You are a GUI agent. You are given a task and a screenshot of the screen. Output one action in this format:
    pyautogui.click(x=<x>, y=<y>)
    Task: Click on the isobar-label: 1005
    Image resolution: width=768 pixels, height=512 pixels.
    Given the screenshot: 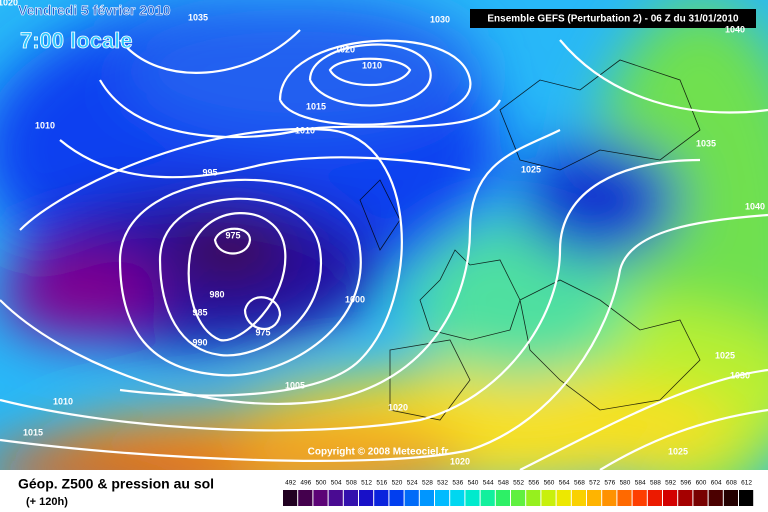 What is the action you would take?
    pyautogui.click(x=295, y=385)
    